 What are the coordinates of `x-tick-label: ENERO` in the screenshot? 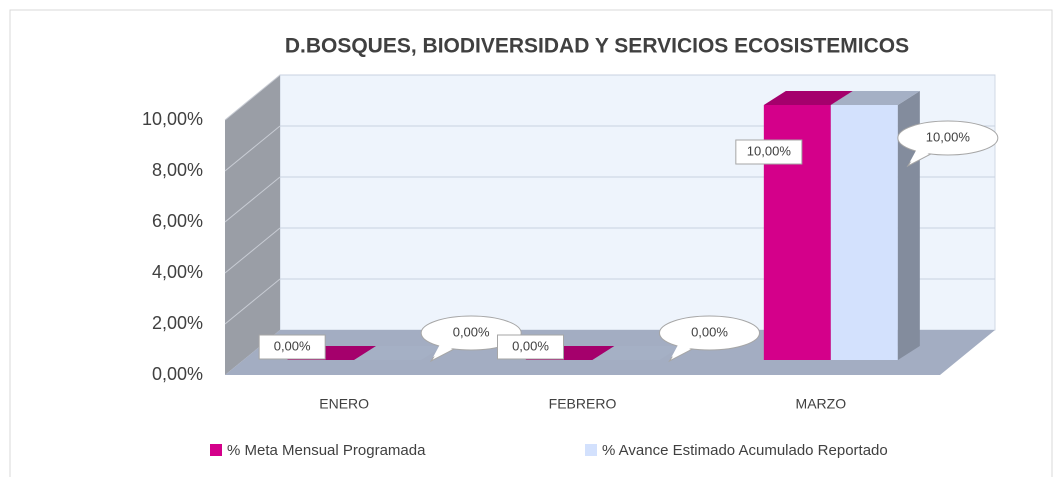 It's located at (344, 404).